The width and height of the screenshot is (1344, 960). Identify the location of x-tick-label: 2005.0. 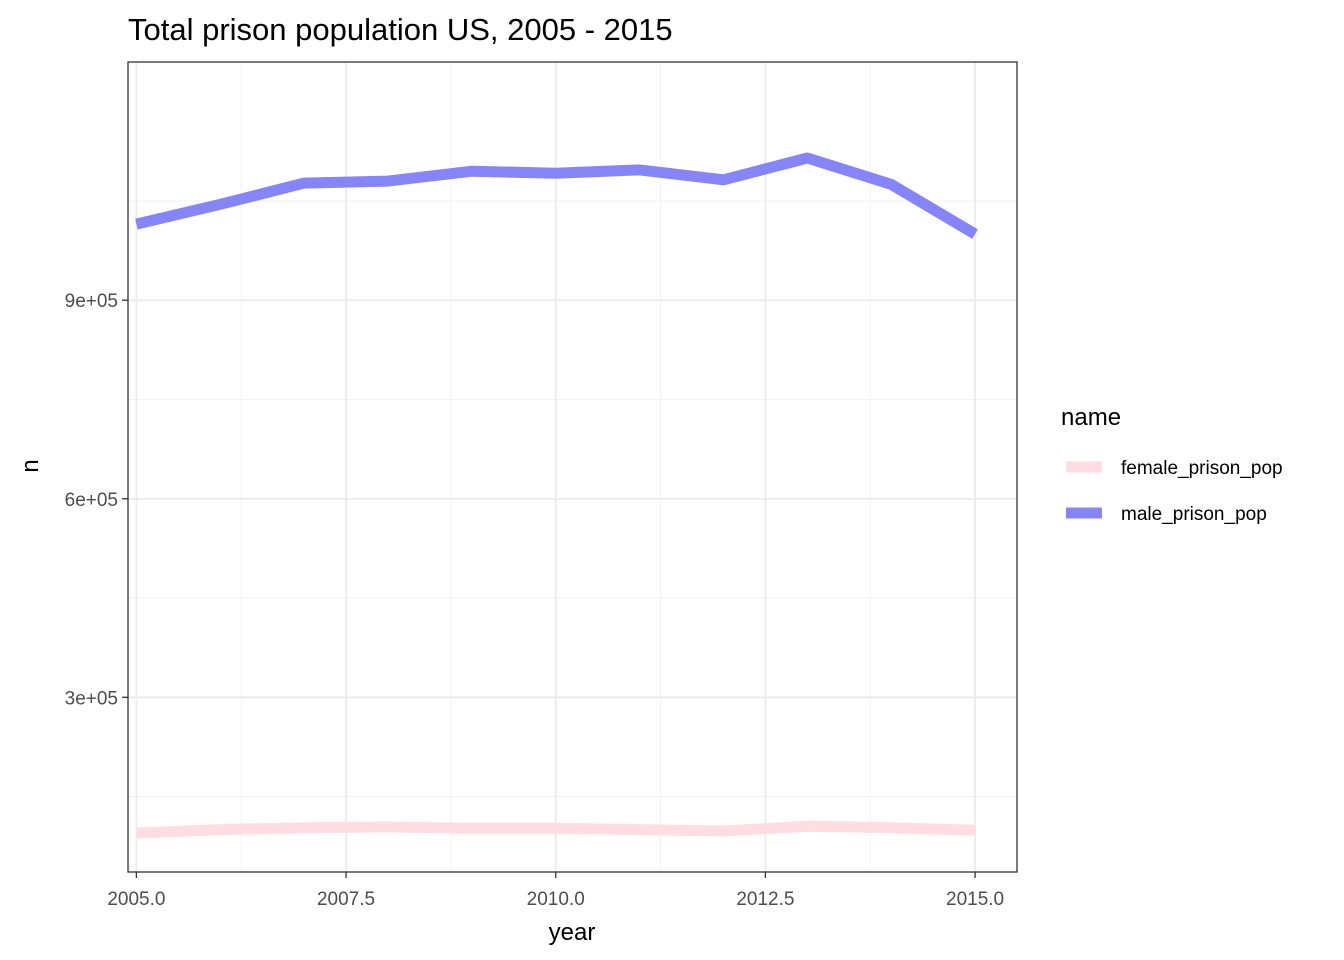
(136, 899).